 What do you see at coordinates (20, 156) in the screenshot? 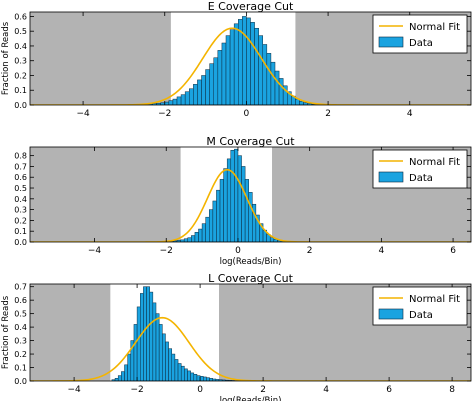
I see `y-tick-label: 0.8` at bounding box center [20, 156].